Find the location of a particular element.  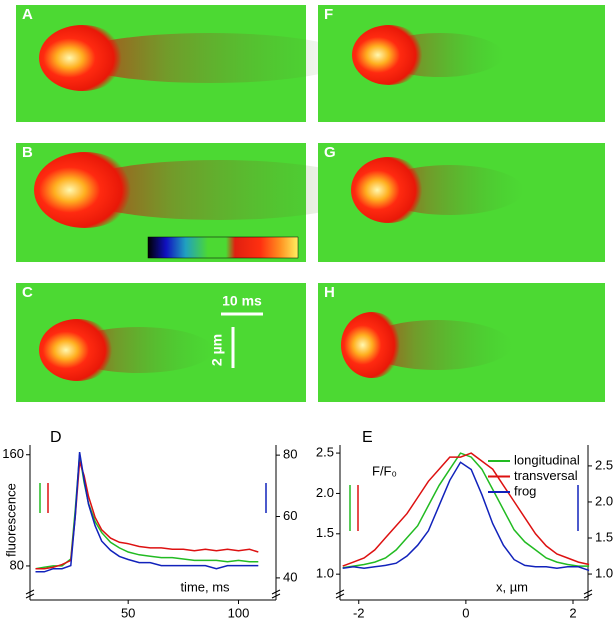

x-axis-label: x, µm is located at coordinates (512, 586).